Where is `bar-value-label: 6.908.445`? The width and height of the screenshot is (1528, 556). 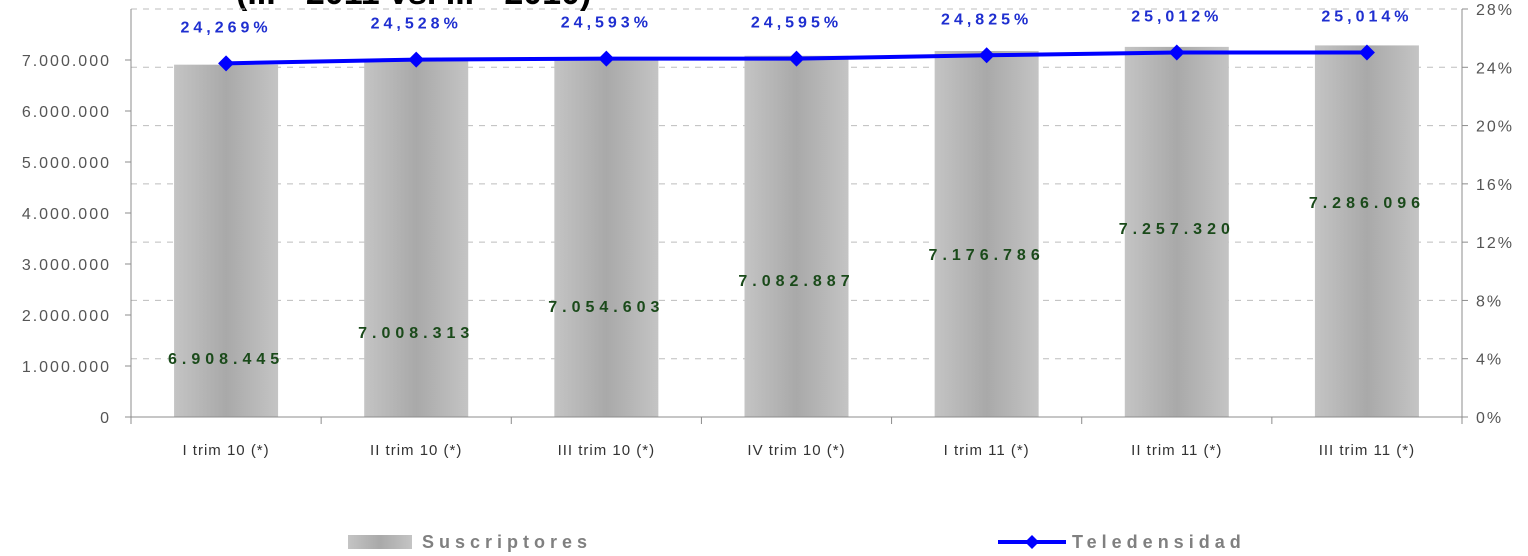 bar-value-label: 6.908.445 is located at coordinates (226, 359).